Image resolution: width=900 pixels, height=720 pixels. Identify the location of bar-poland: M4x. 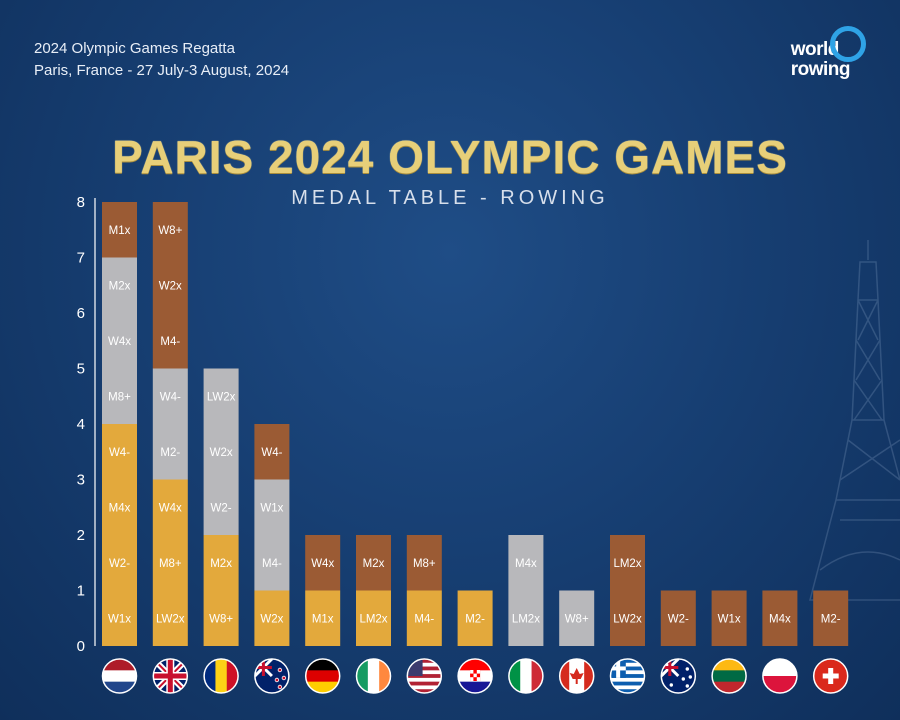
(780, 618).